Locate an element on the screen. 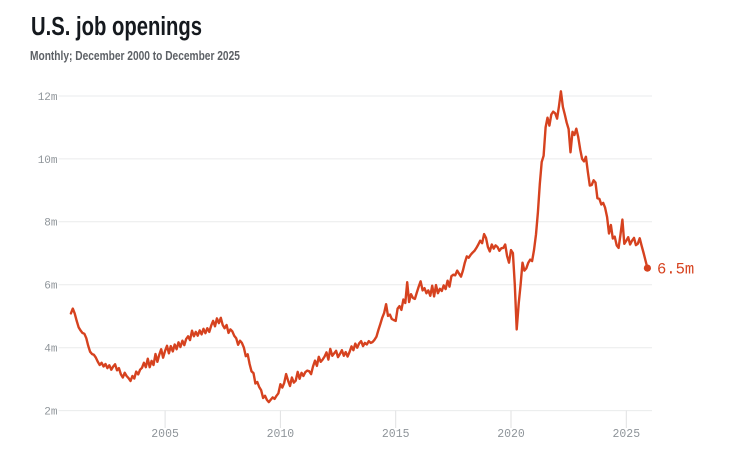 This screenshot has width=748, height=464. svg-text: 2010 is located at coordinates (281, 434).